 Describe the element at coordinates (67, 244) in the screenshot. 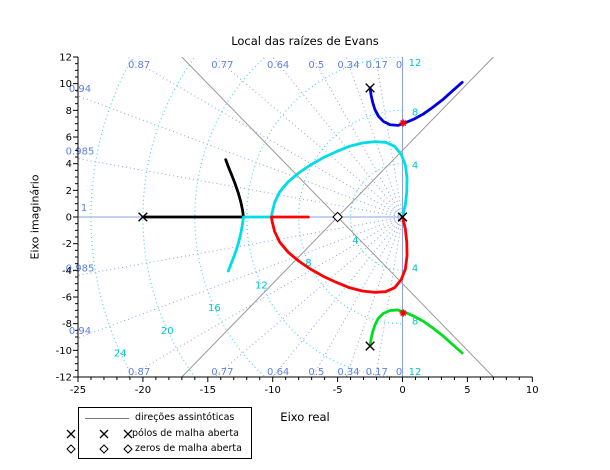

I see `svg-text: -2` at that location.